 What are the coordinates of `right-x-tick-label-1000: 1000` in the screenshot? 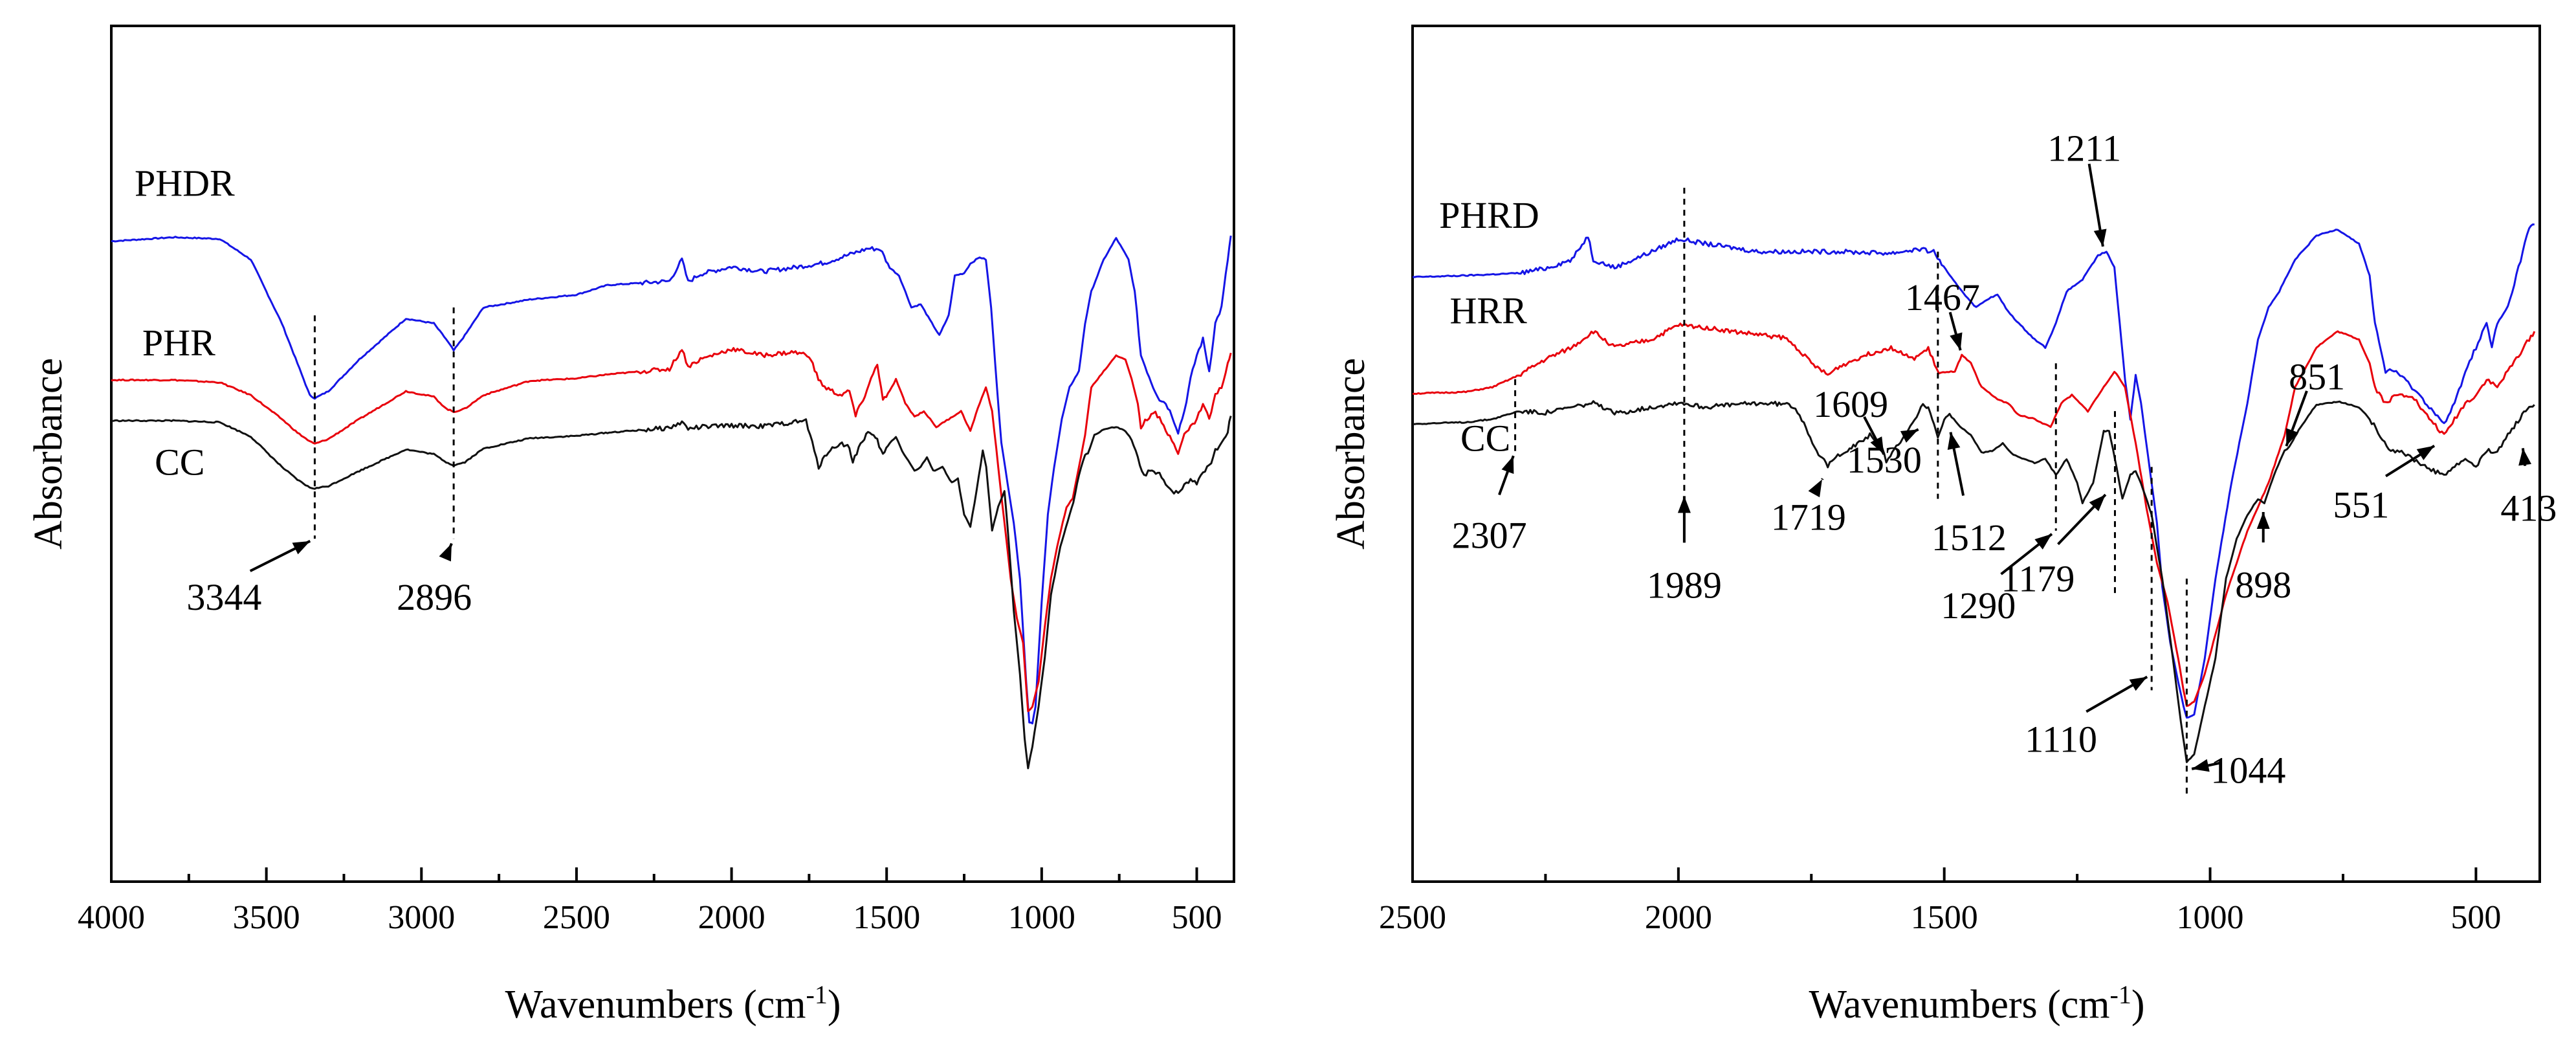 It's located at (2210, 917).